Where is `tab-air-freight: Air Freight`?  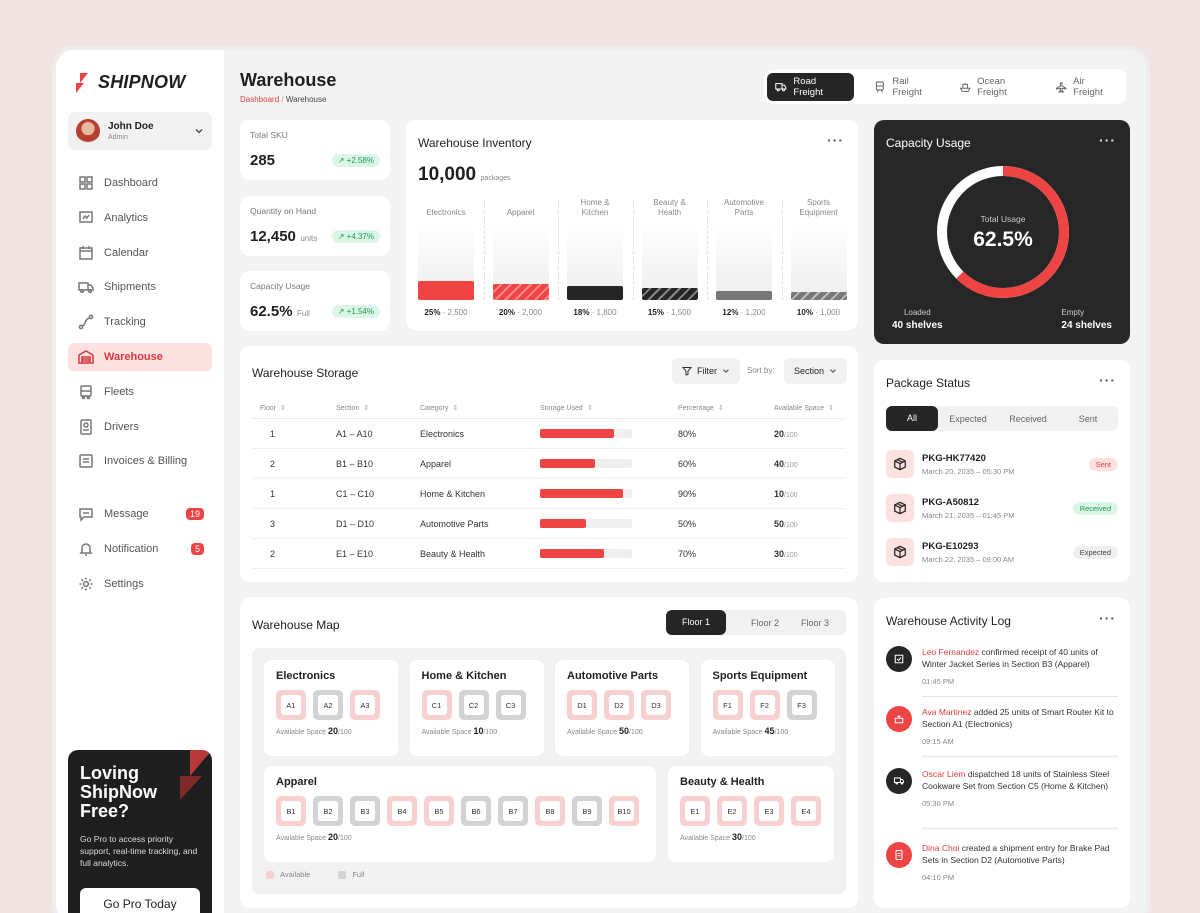 tab-air-freight: Air Freight is located at coordinates (1085, 87).